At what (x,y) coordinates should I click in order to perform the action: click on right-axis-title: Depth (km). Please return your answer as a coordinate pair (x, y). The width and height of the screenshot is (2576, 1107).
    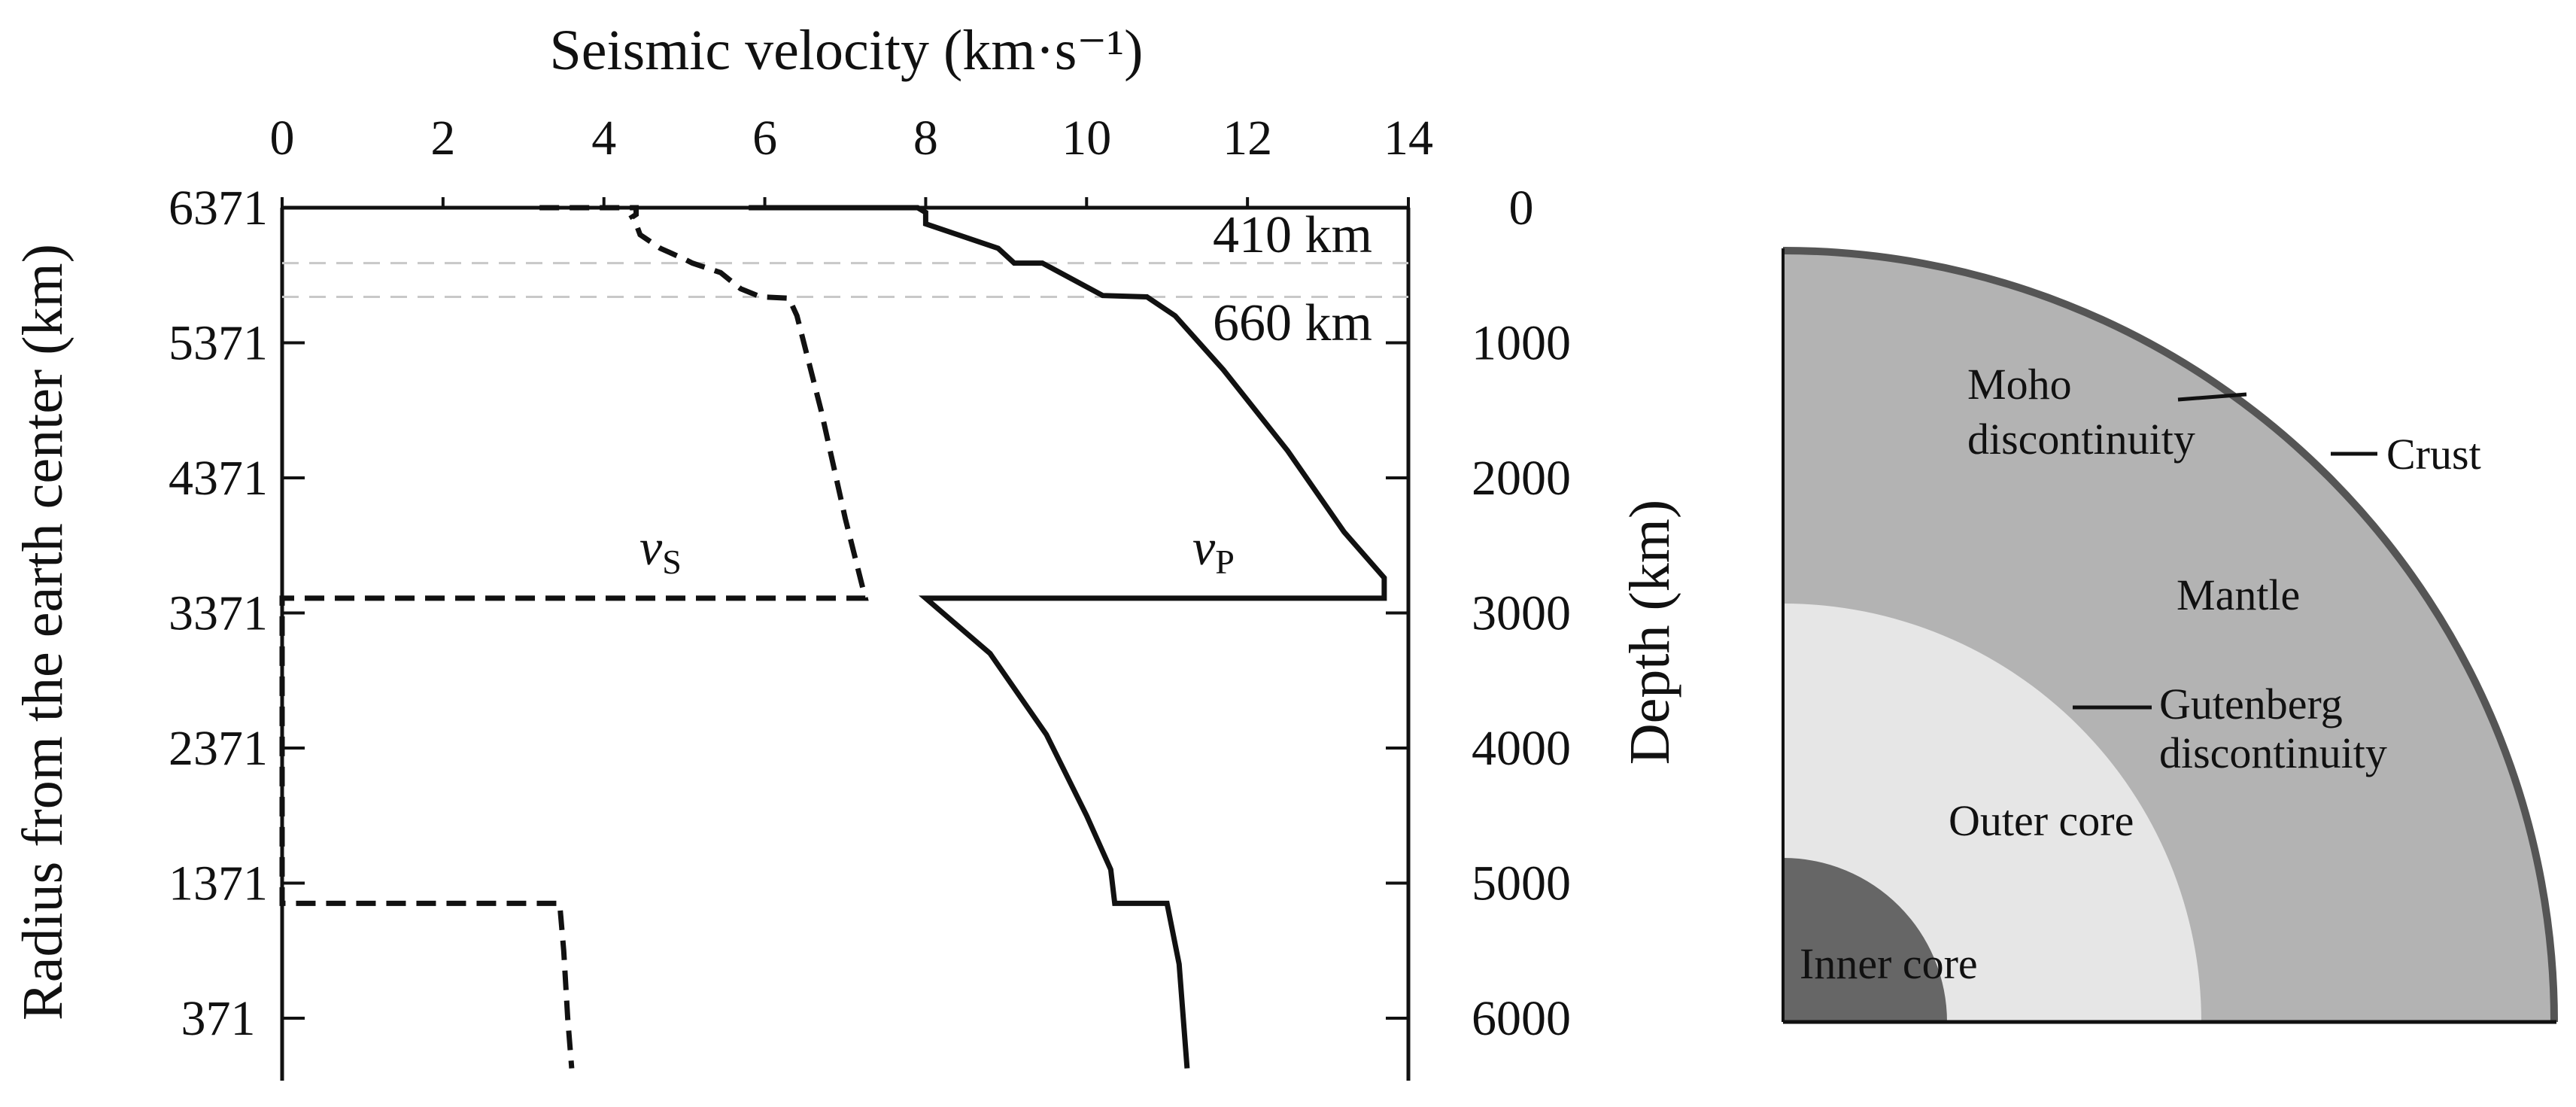
    Looking at the image, I should click on (1650, 632).